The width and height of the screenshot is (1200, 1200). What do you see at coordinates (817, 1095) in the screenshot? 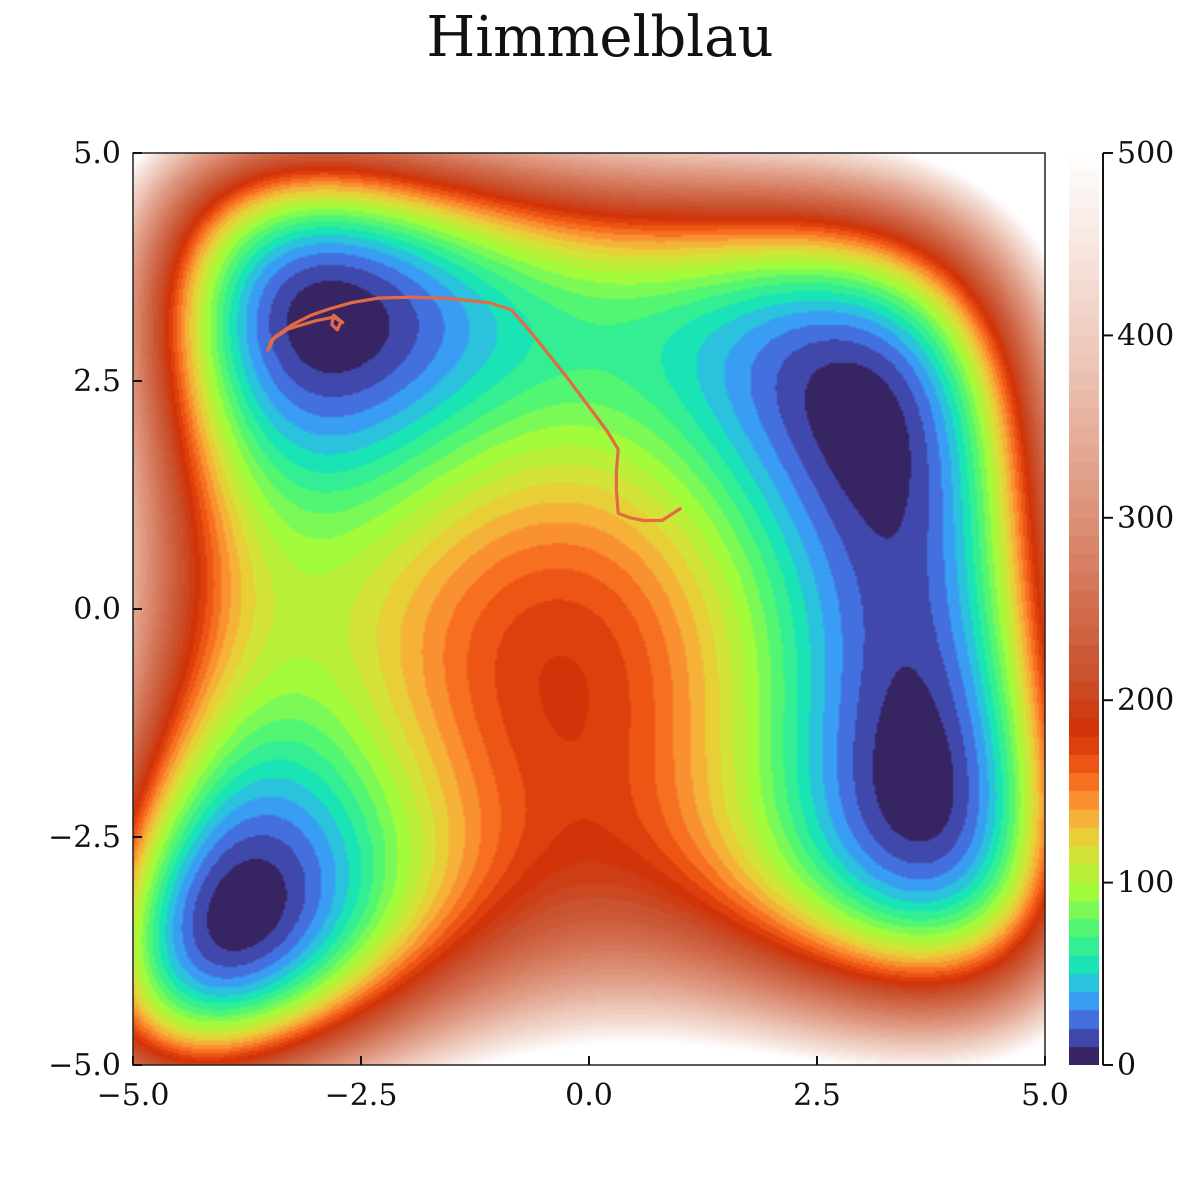
I see `x-tick-label: 2.5` at bounding box center [817, 1095].